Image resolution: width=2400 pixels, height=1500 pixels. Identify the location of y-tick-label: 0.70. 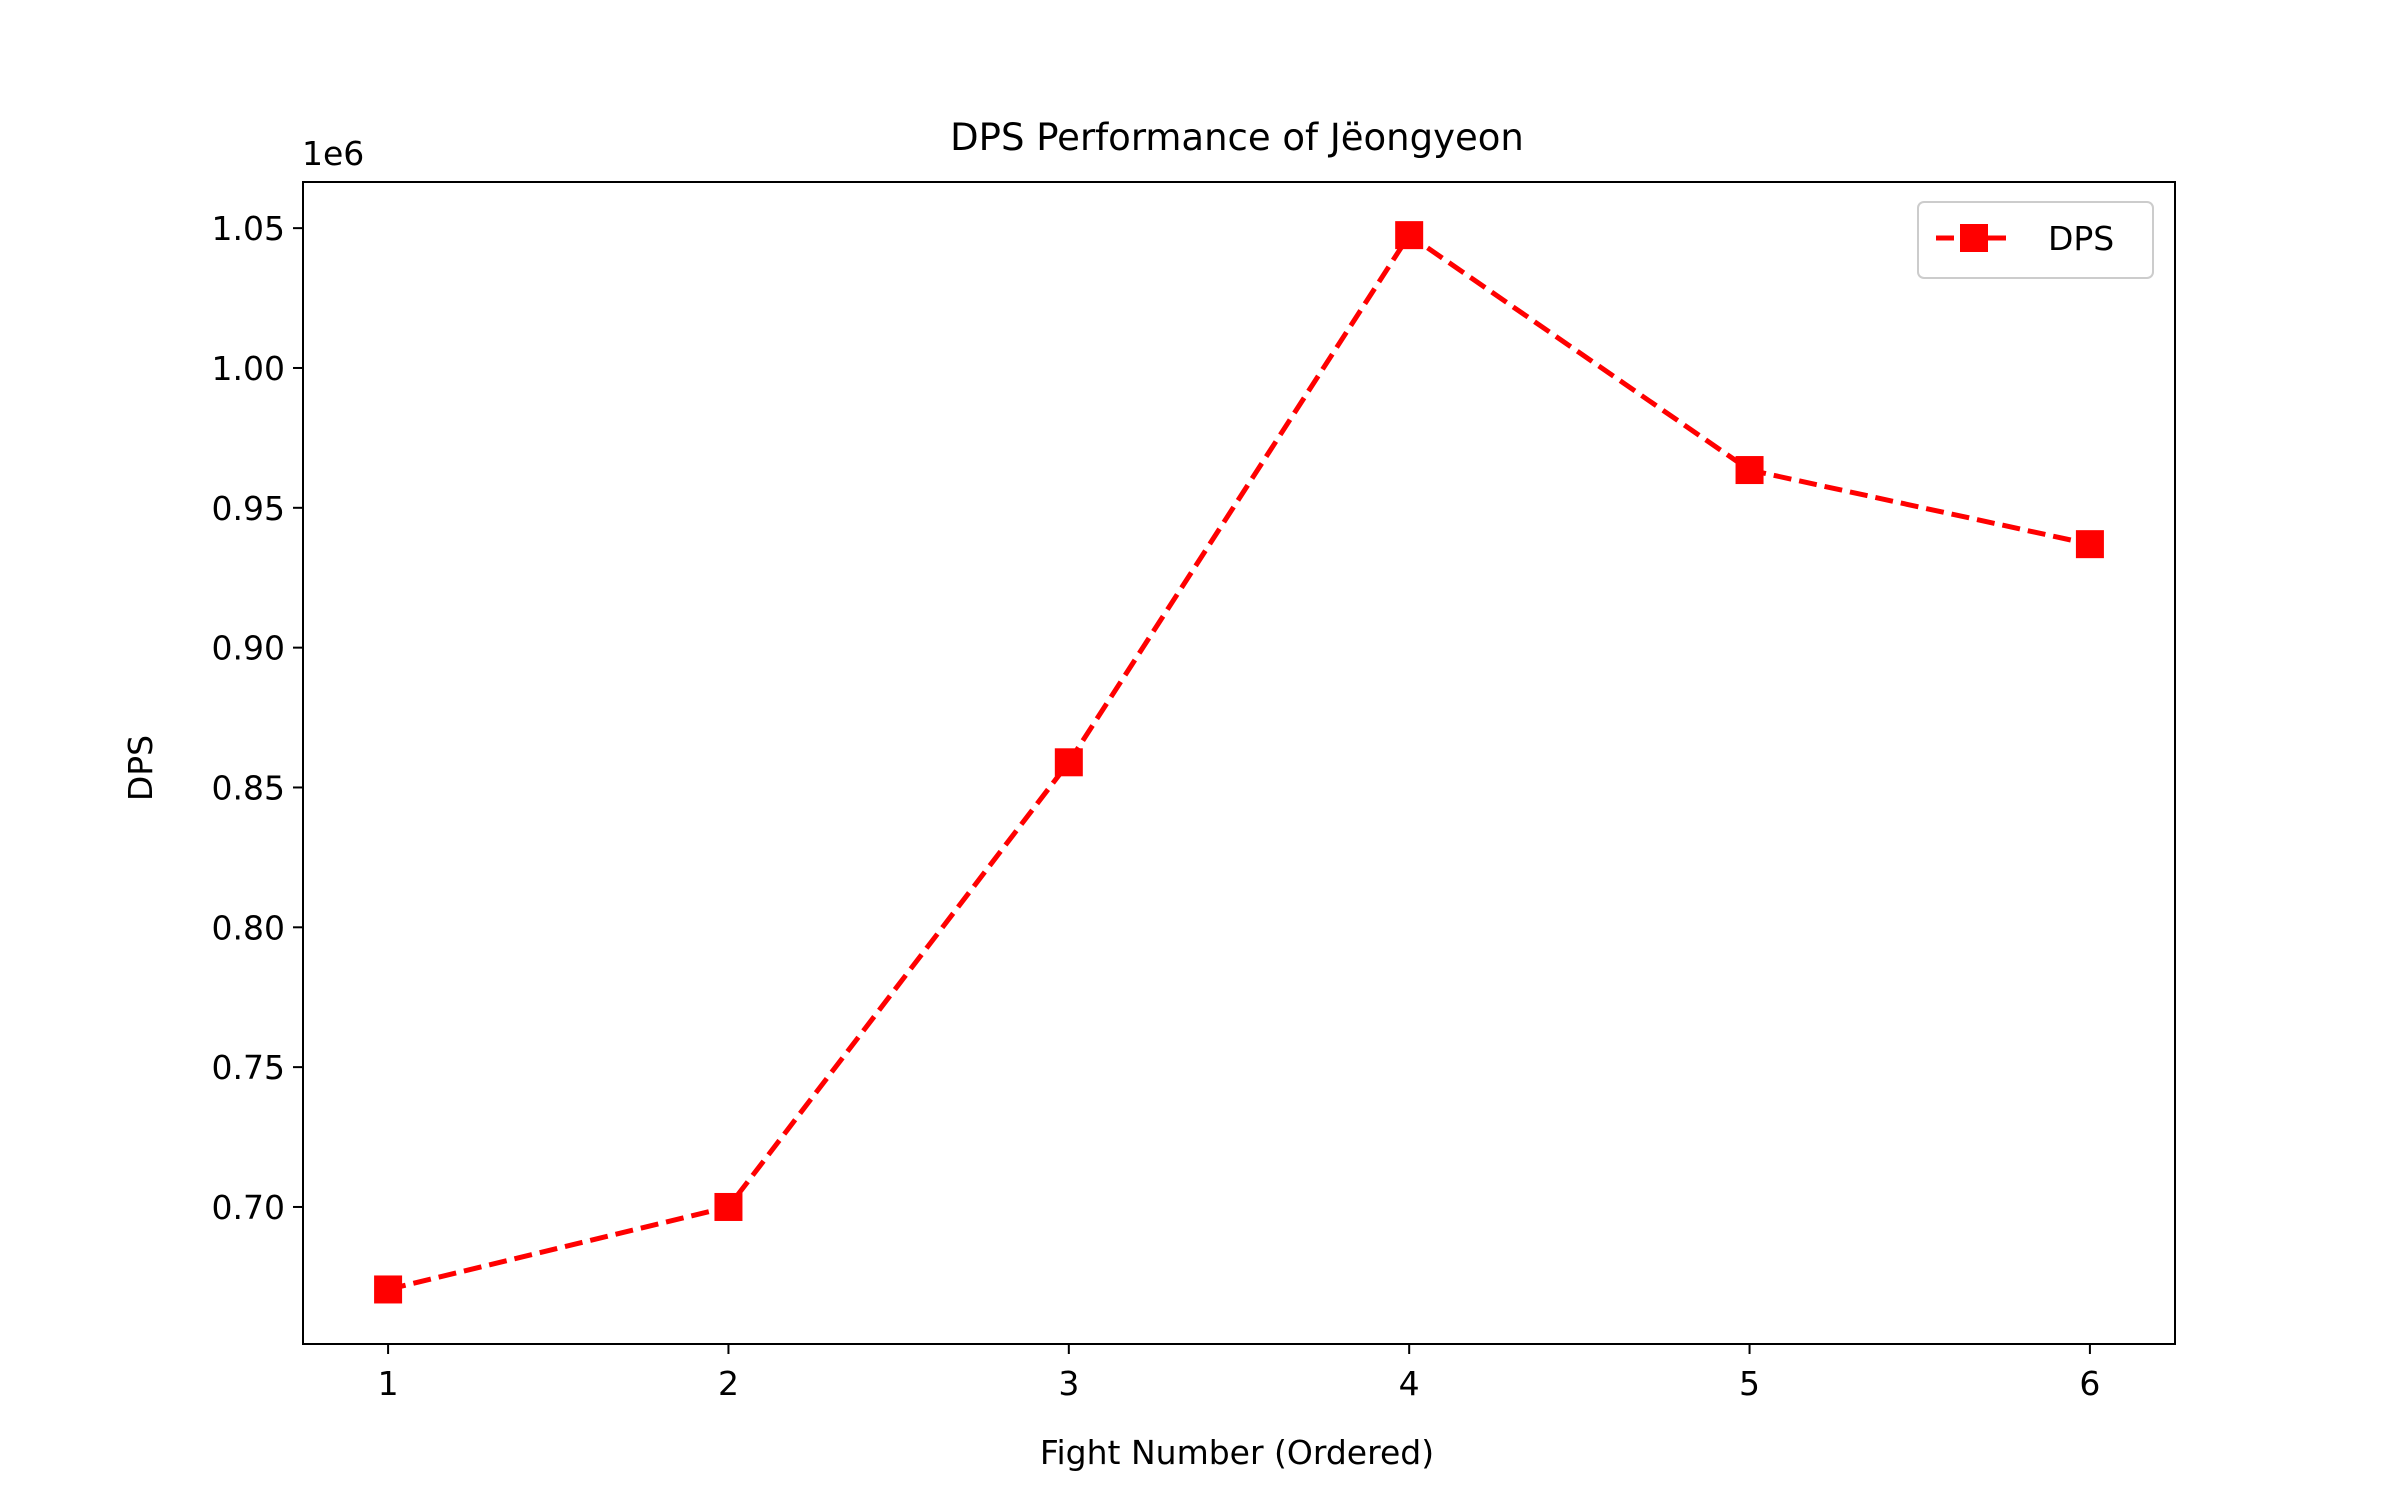
(248, 1207).